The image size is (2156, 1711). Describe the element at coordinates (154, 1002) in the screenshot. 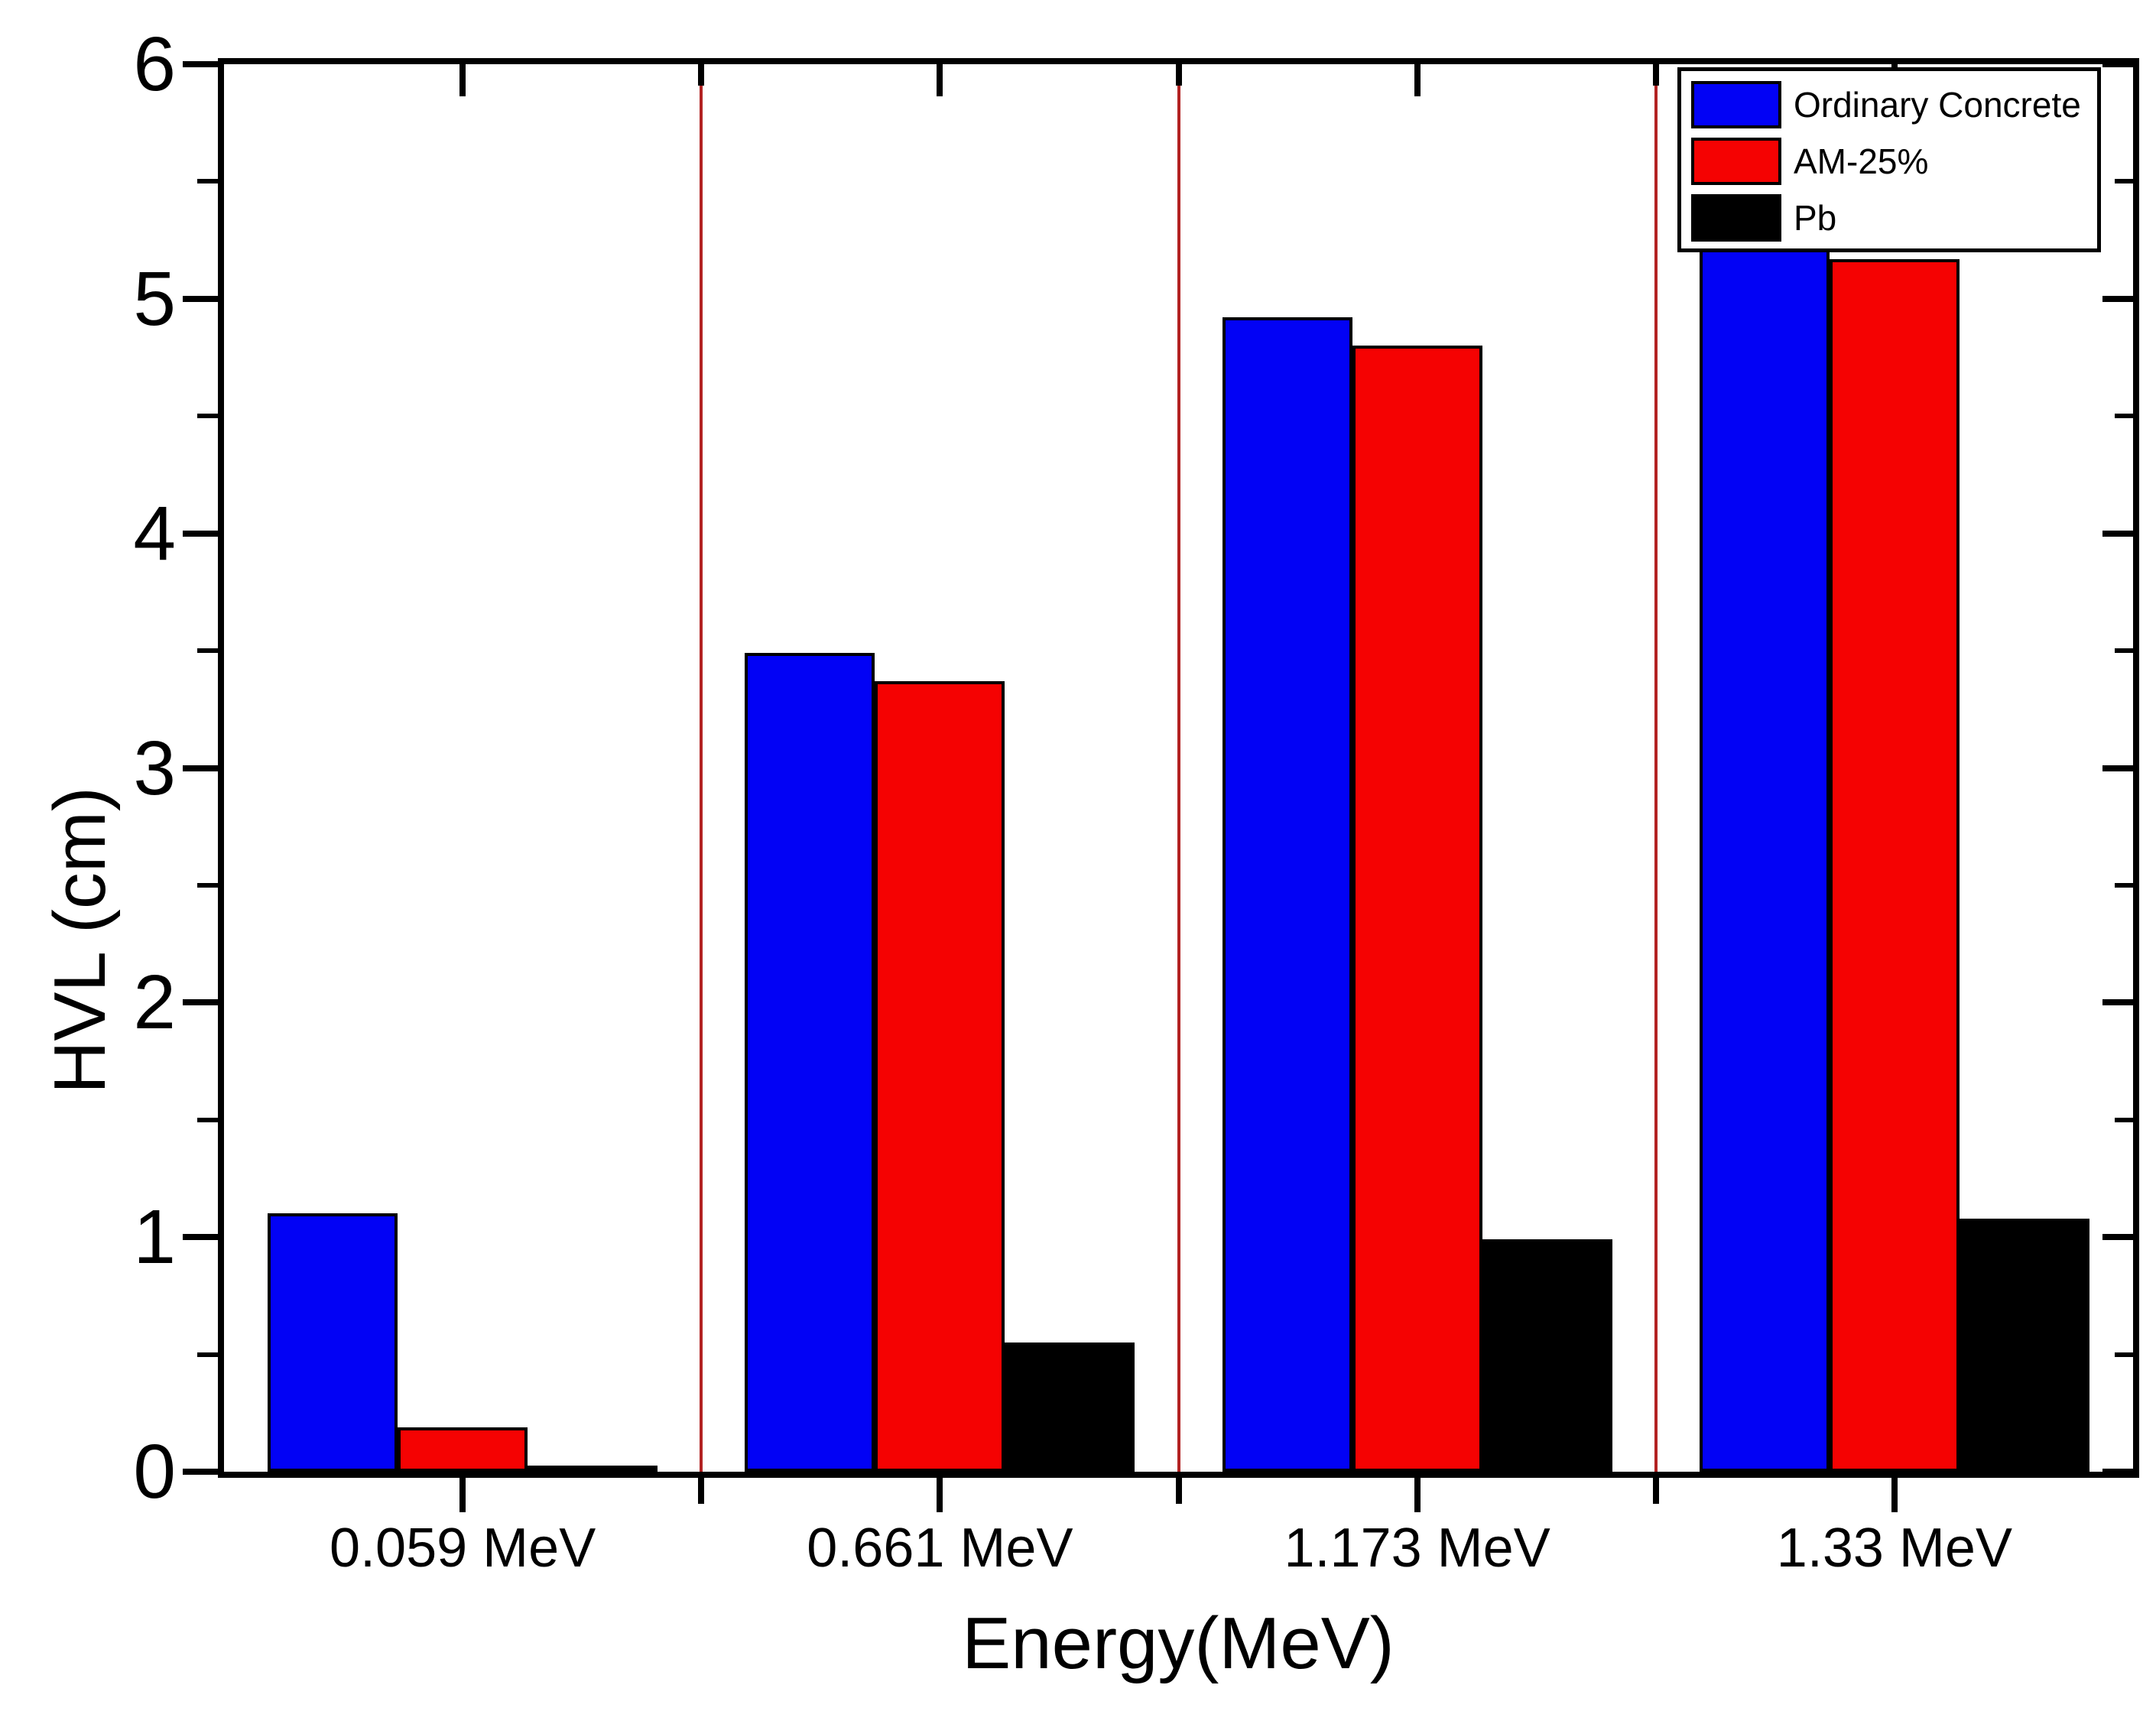

I see `y-tick-label: 2` at that location.